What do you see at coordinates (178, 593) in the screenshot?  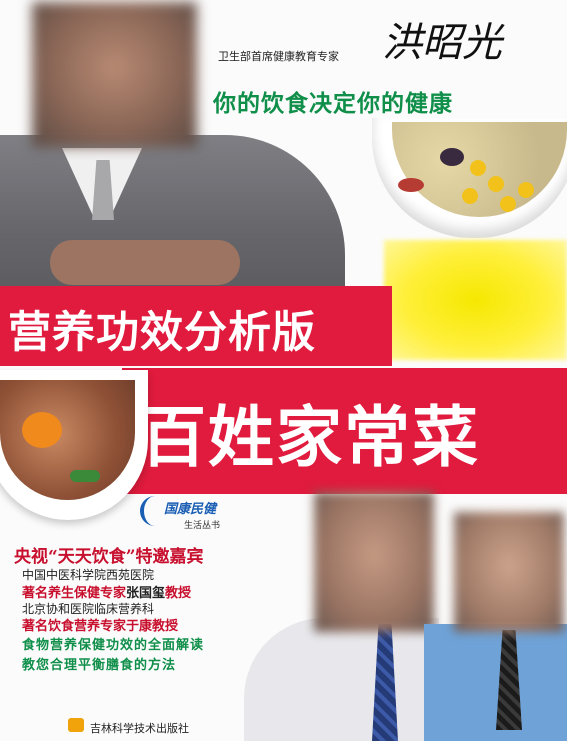 I see `guest-suffix: 教授` at bounding box center [178, 593].